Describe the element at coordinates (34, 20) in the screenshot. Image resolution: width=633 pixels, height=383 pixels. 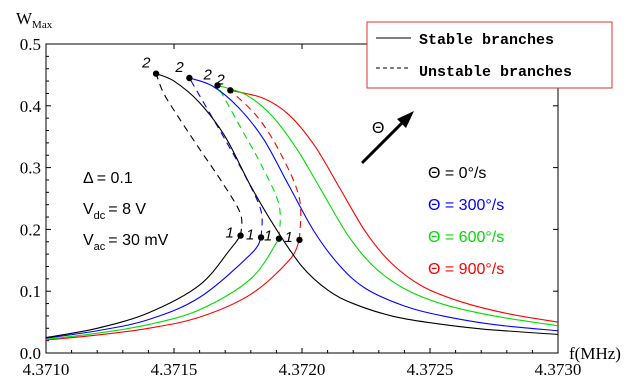
I see `y-axis-label: WMax` at that location.